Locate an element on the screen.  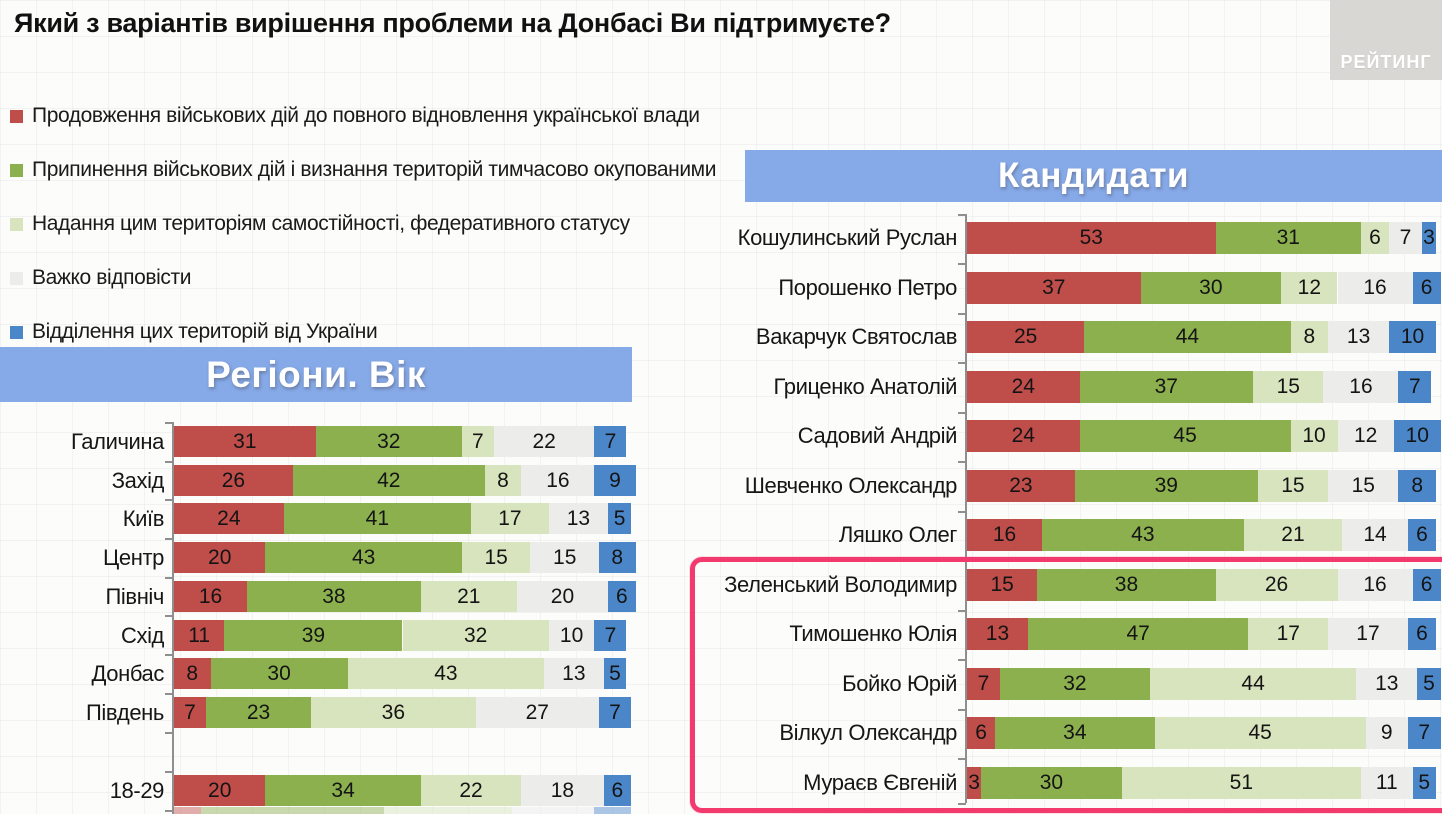
candidates-banner: Кандидати is located at coordinates (1093, 176).